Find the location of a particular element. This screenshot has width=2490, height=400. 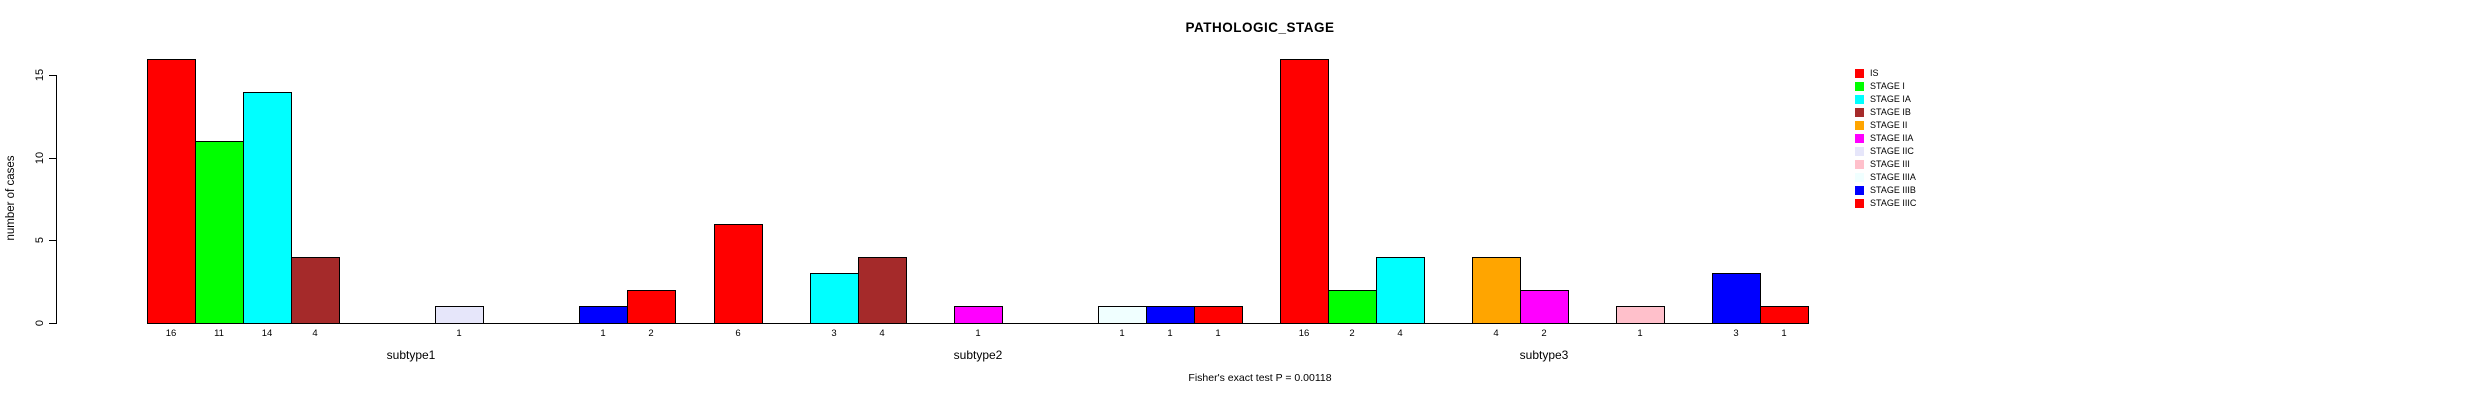

legend-label: STAGE IA is located at coordinates (1890, 99).